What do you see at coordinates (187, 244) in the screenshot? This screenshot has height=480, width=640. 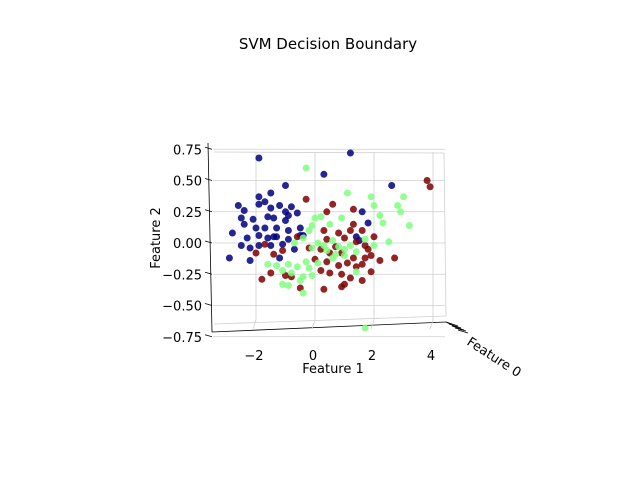 I see `y-tick-label: 0.00` at bounding box center [187, 244].